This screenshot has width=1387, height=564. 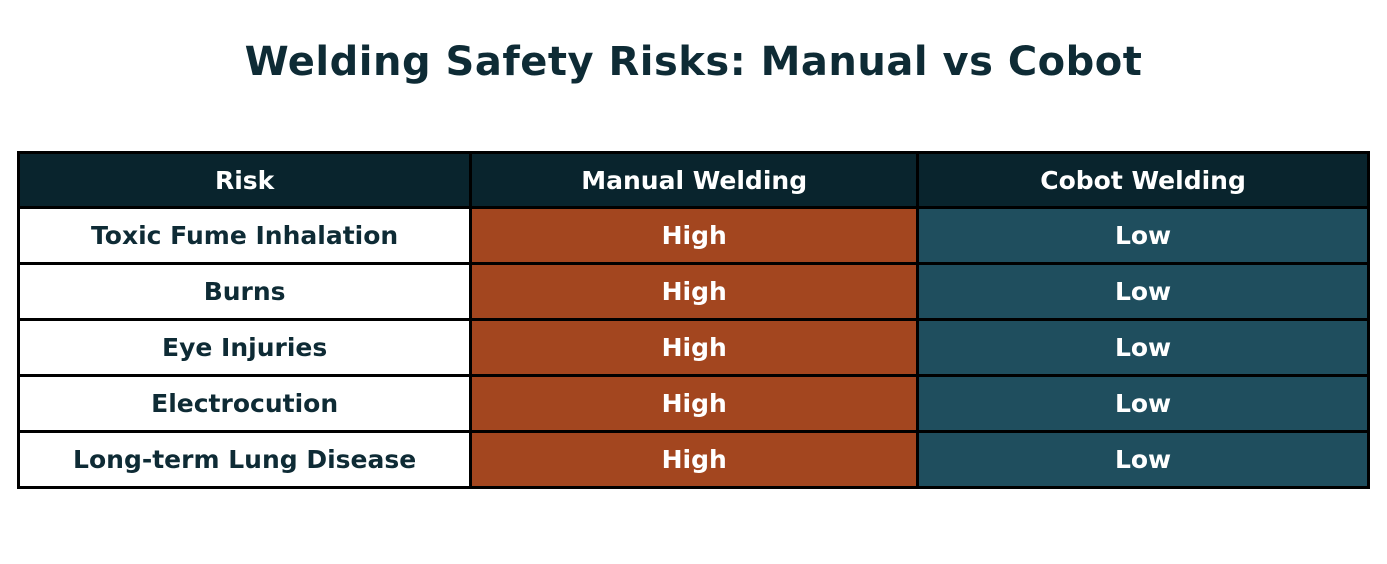 I want to click on risk-cell: Electrocution, so click(x=244, y=403).